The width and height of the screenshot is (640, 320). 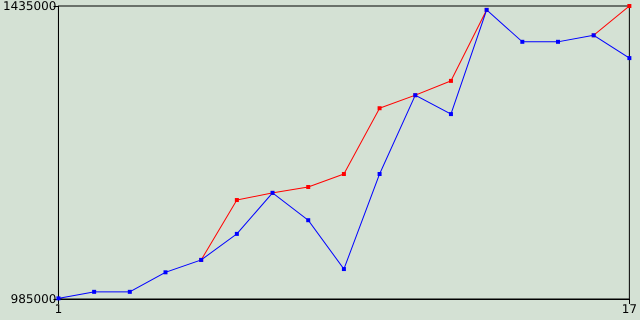 What do you see at coordinates (58, 309) in the screenshot?
I see `x-tick-label: 1` at bounding box center [58, 309].